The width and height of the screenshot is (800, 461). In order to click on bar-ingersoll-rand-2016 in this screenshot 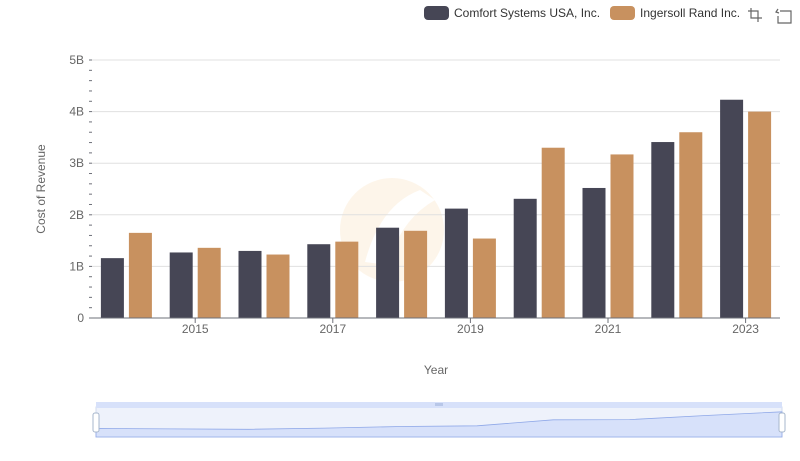, I will do `click(278, 286)`.